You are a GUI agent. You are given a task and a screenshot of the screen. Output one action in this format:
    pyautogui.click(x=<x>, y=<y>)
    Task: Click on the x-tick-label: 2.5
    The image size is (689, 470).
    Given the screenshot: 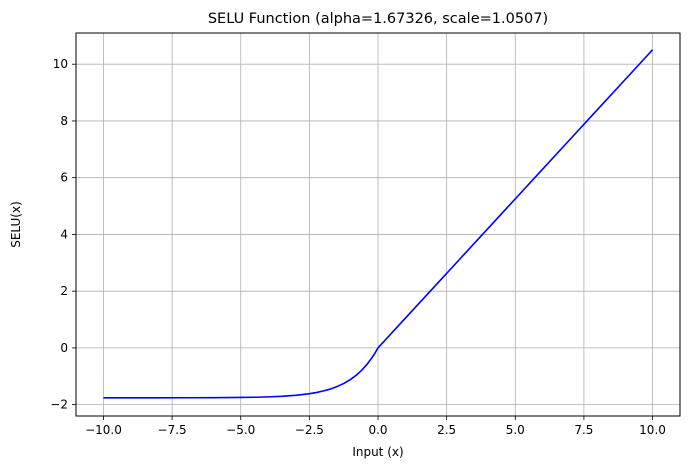 What is the action you would take?
    pyautogui.click(x=446, y=430)
    